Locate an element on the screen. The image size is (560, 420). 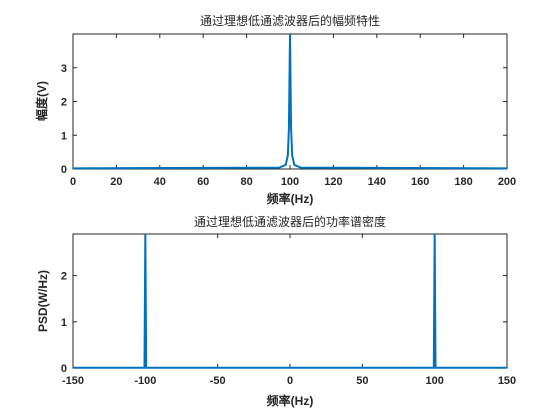
magnitude-y-tick-label: 1 is located at coordinates (64, 136).